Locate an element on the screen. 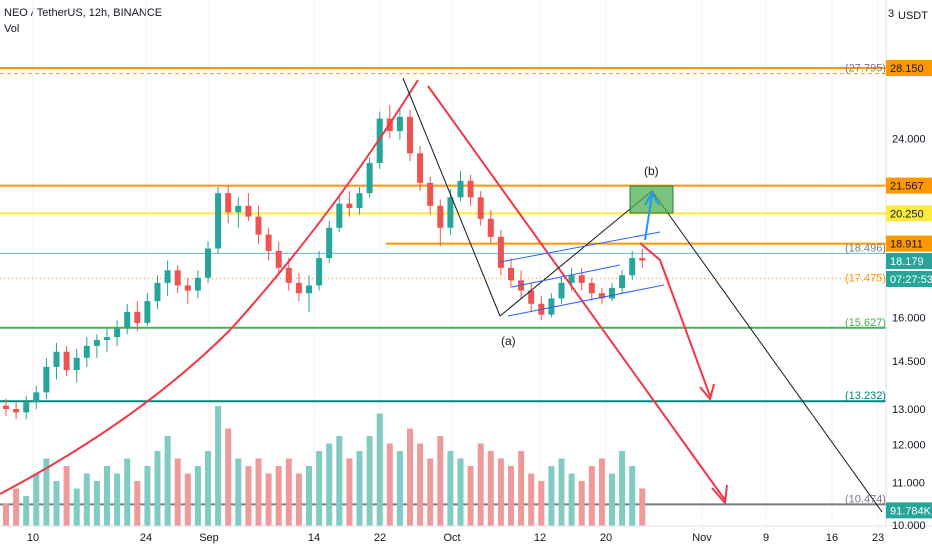 The image size is (932, 550). wave-label-a: (a) is located at coordinates (508, 341).